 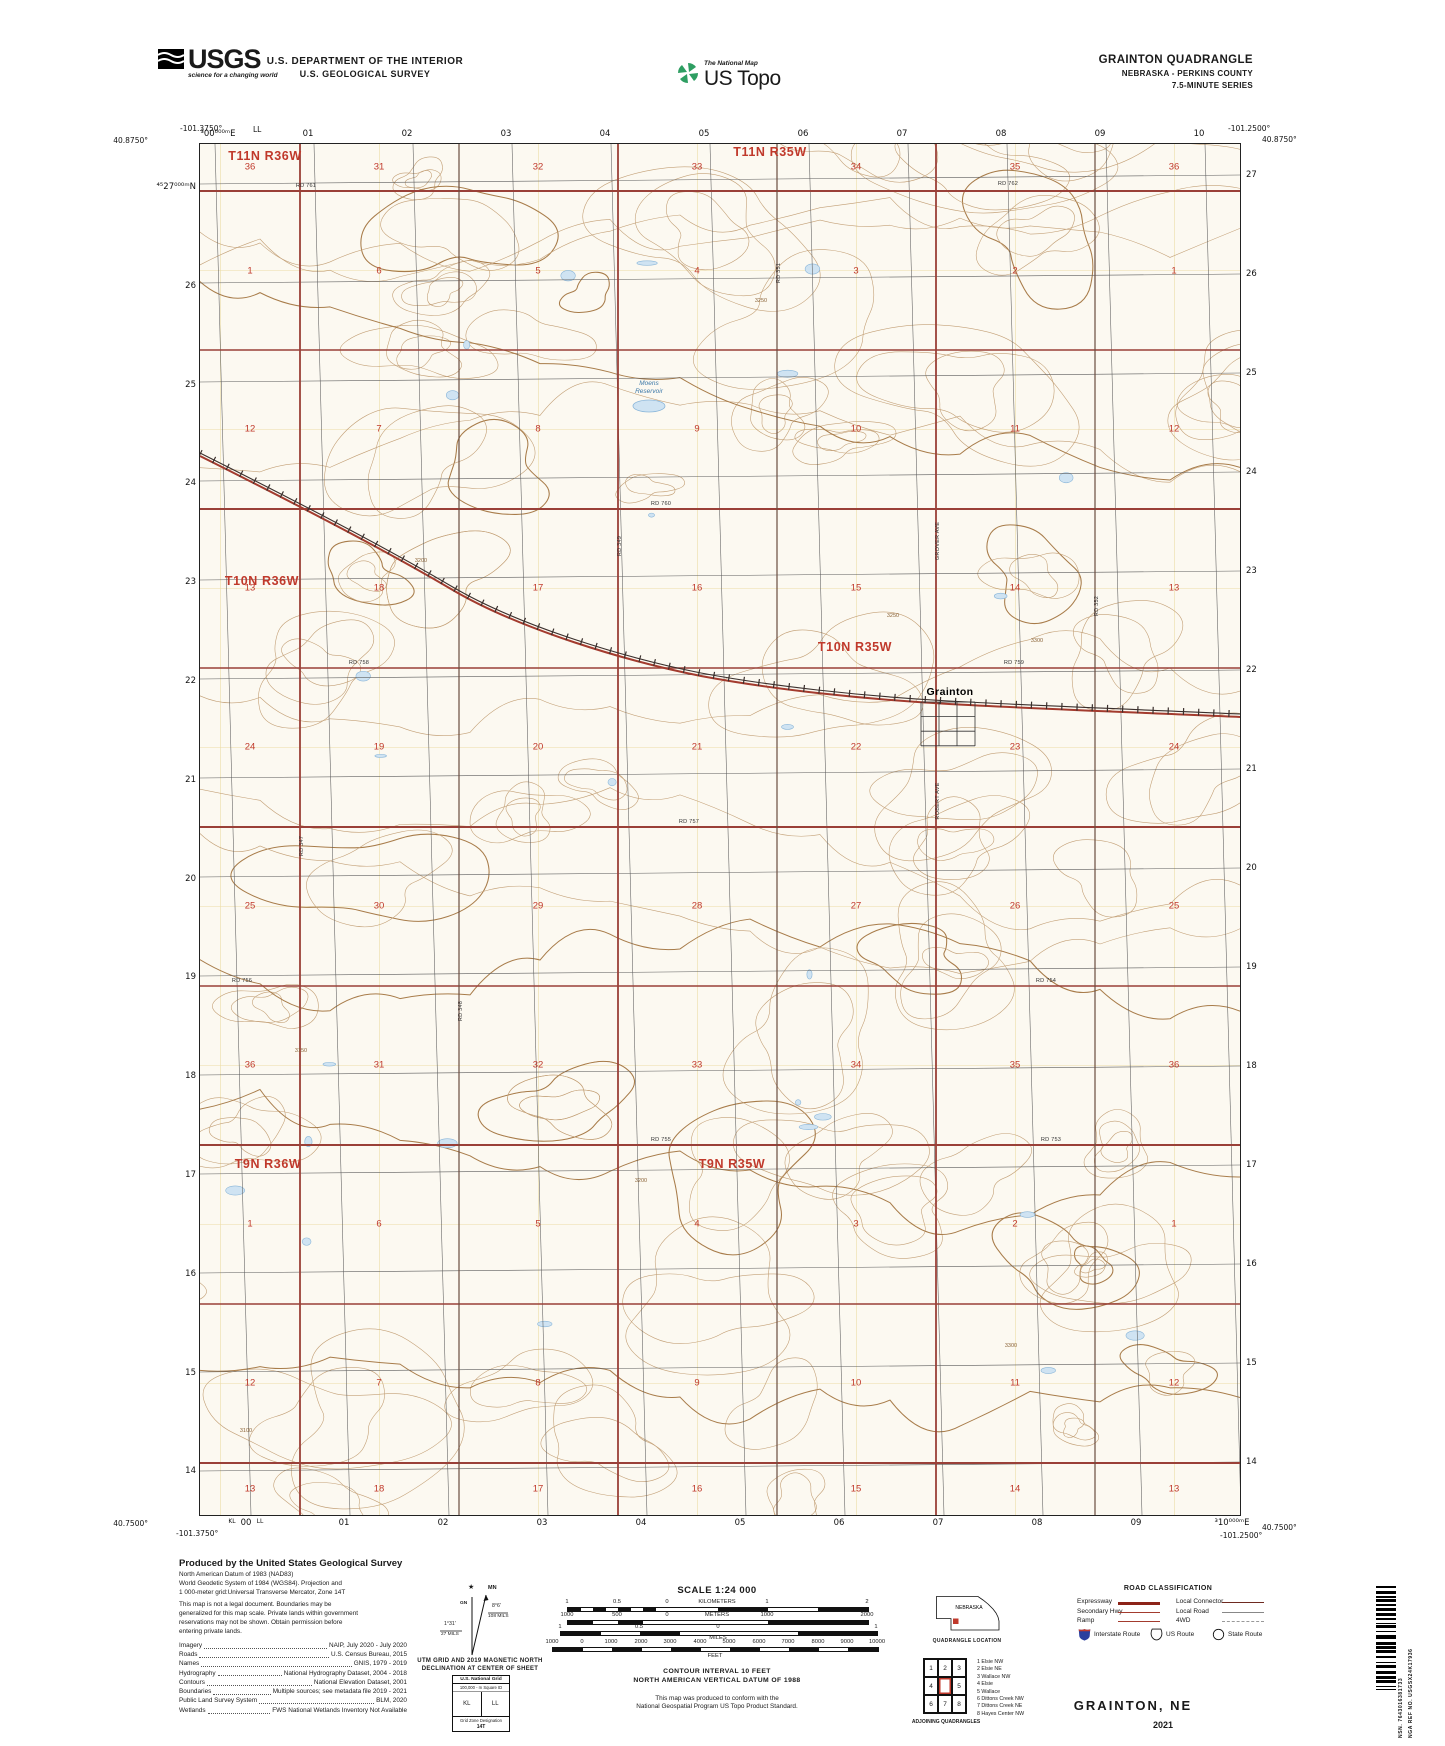 What do you see at coordinates (620, 546) in the screenshot?
I see `road-name-label: RD 349` at bounding box center [620, 546].